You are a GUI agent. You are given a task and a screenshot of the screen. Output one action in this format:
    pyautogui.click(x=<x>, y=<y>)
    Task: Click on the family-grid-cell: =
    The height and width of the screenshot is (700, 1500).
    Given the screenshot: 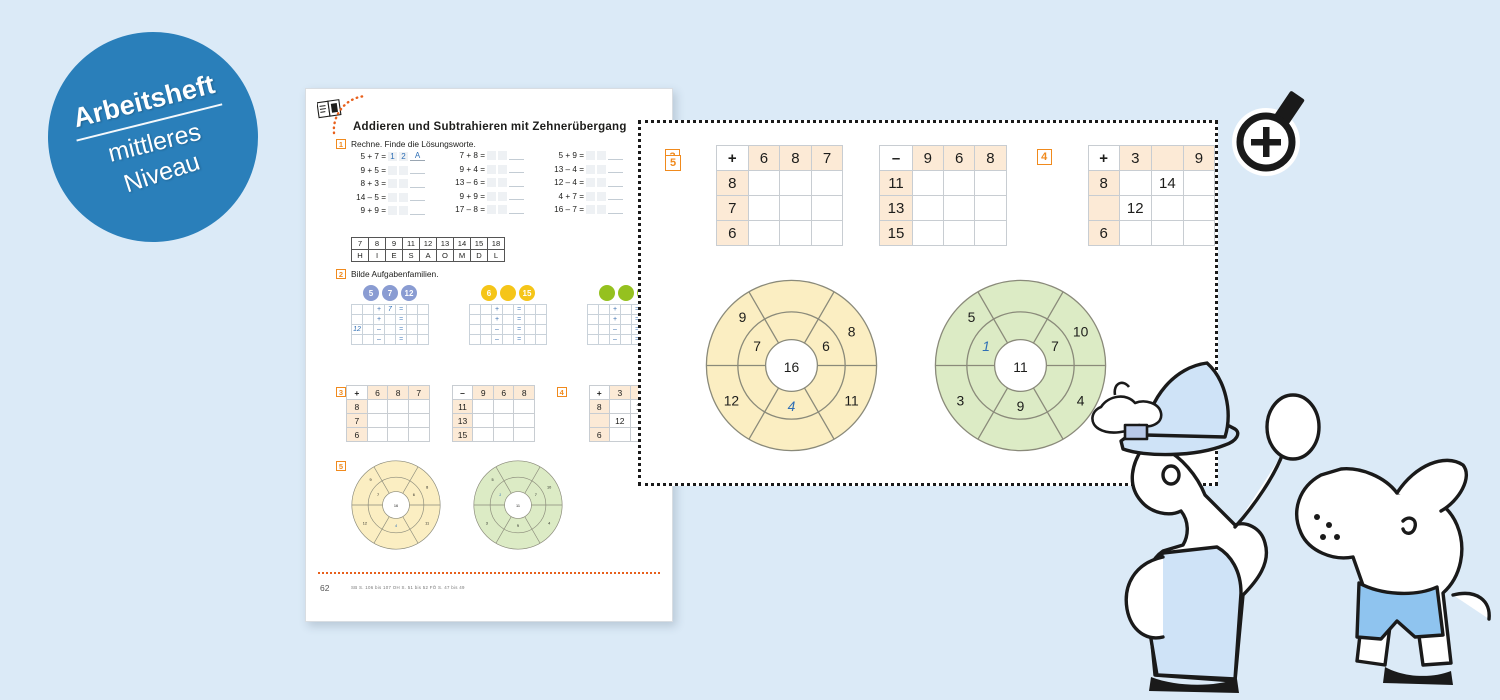 What is the action you would take?
    pyautogui.click(x=519, y=329)
    